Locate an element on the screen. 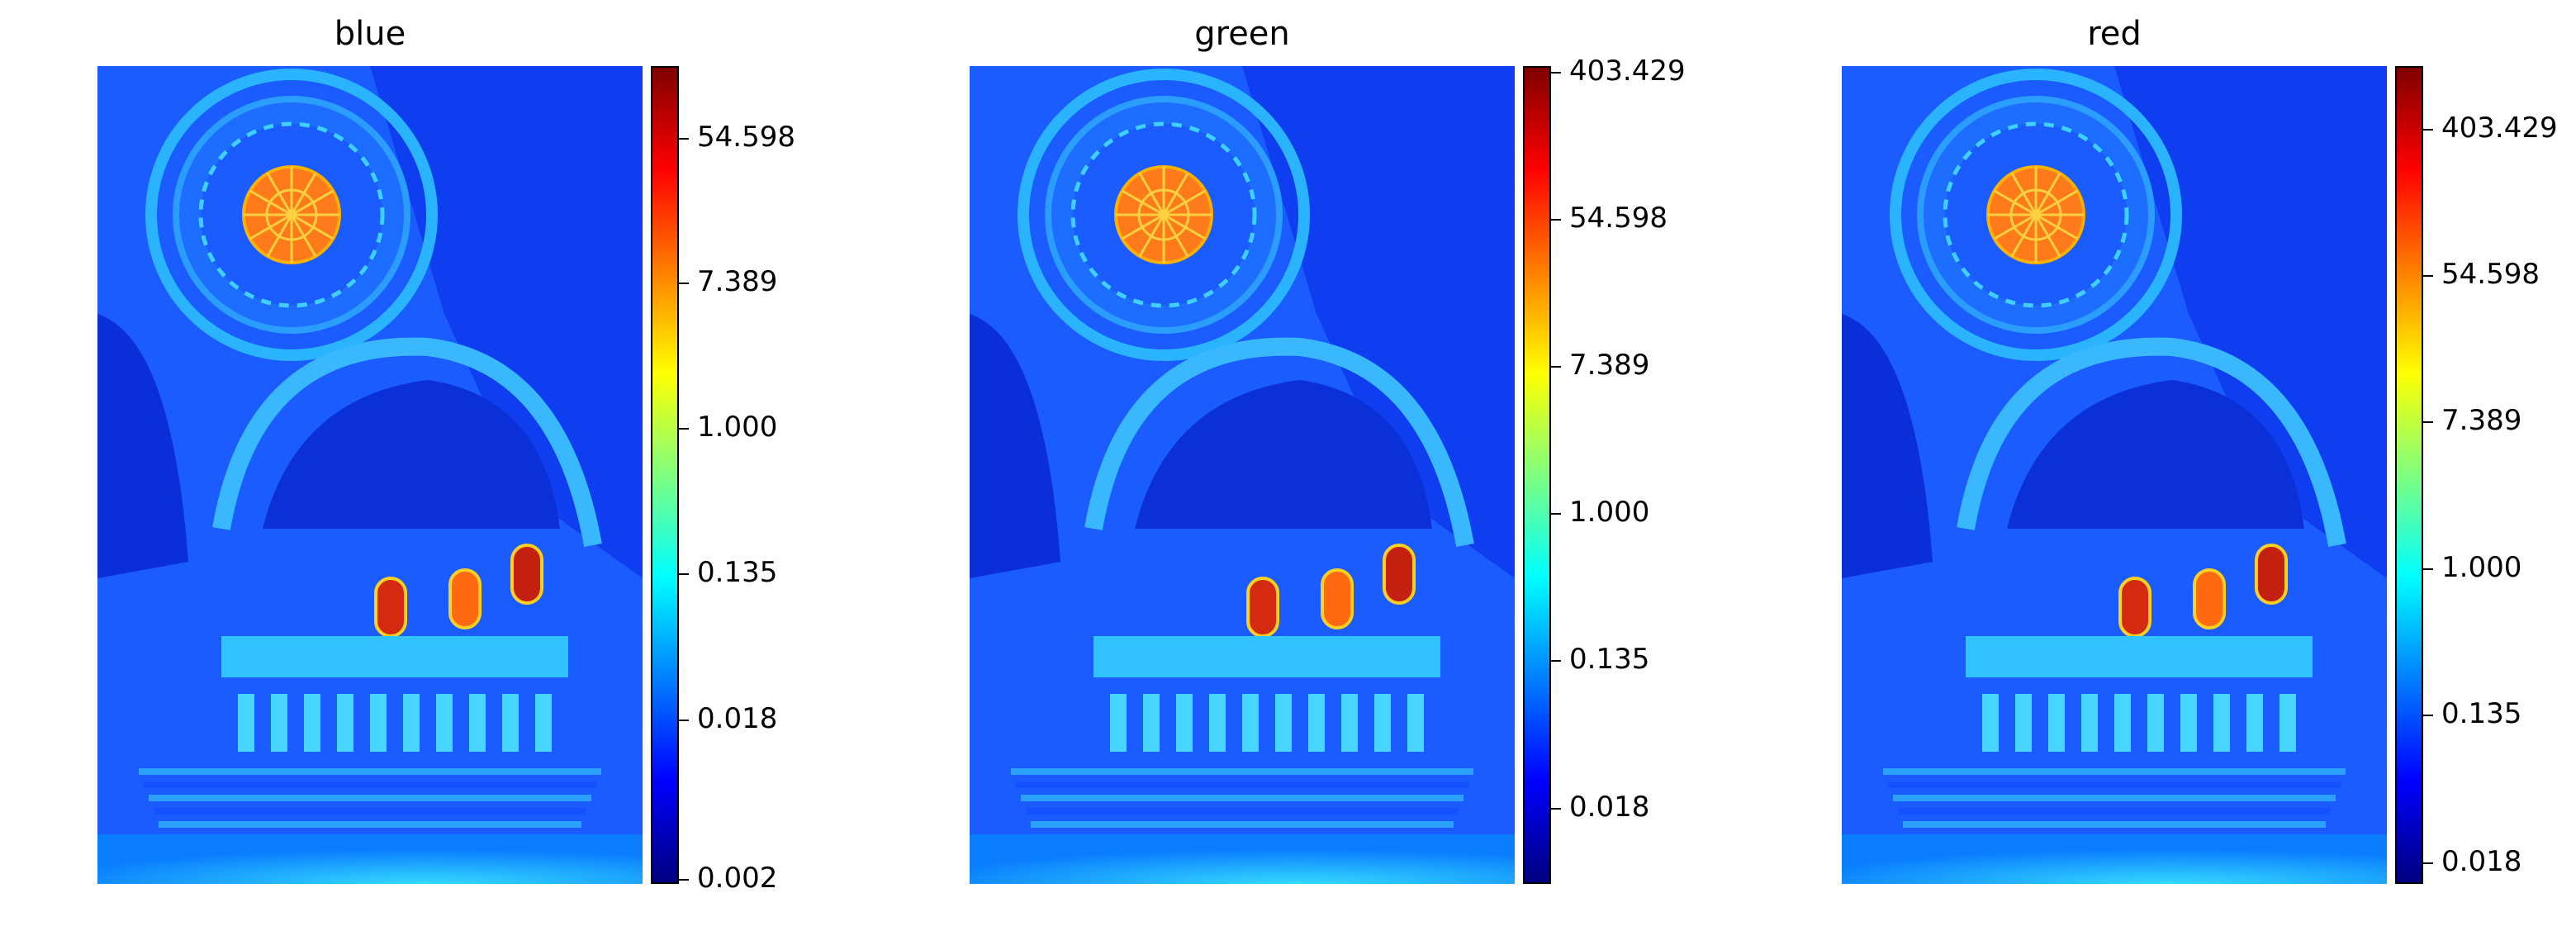  subplot-title: blue is located at coordinates (370, 34).